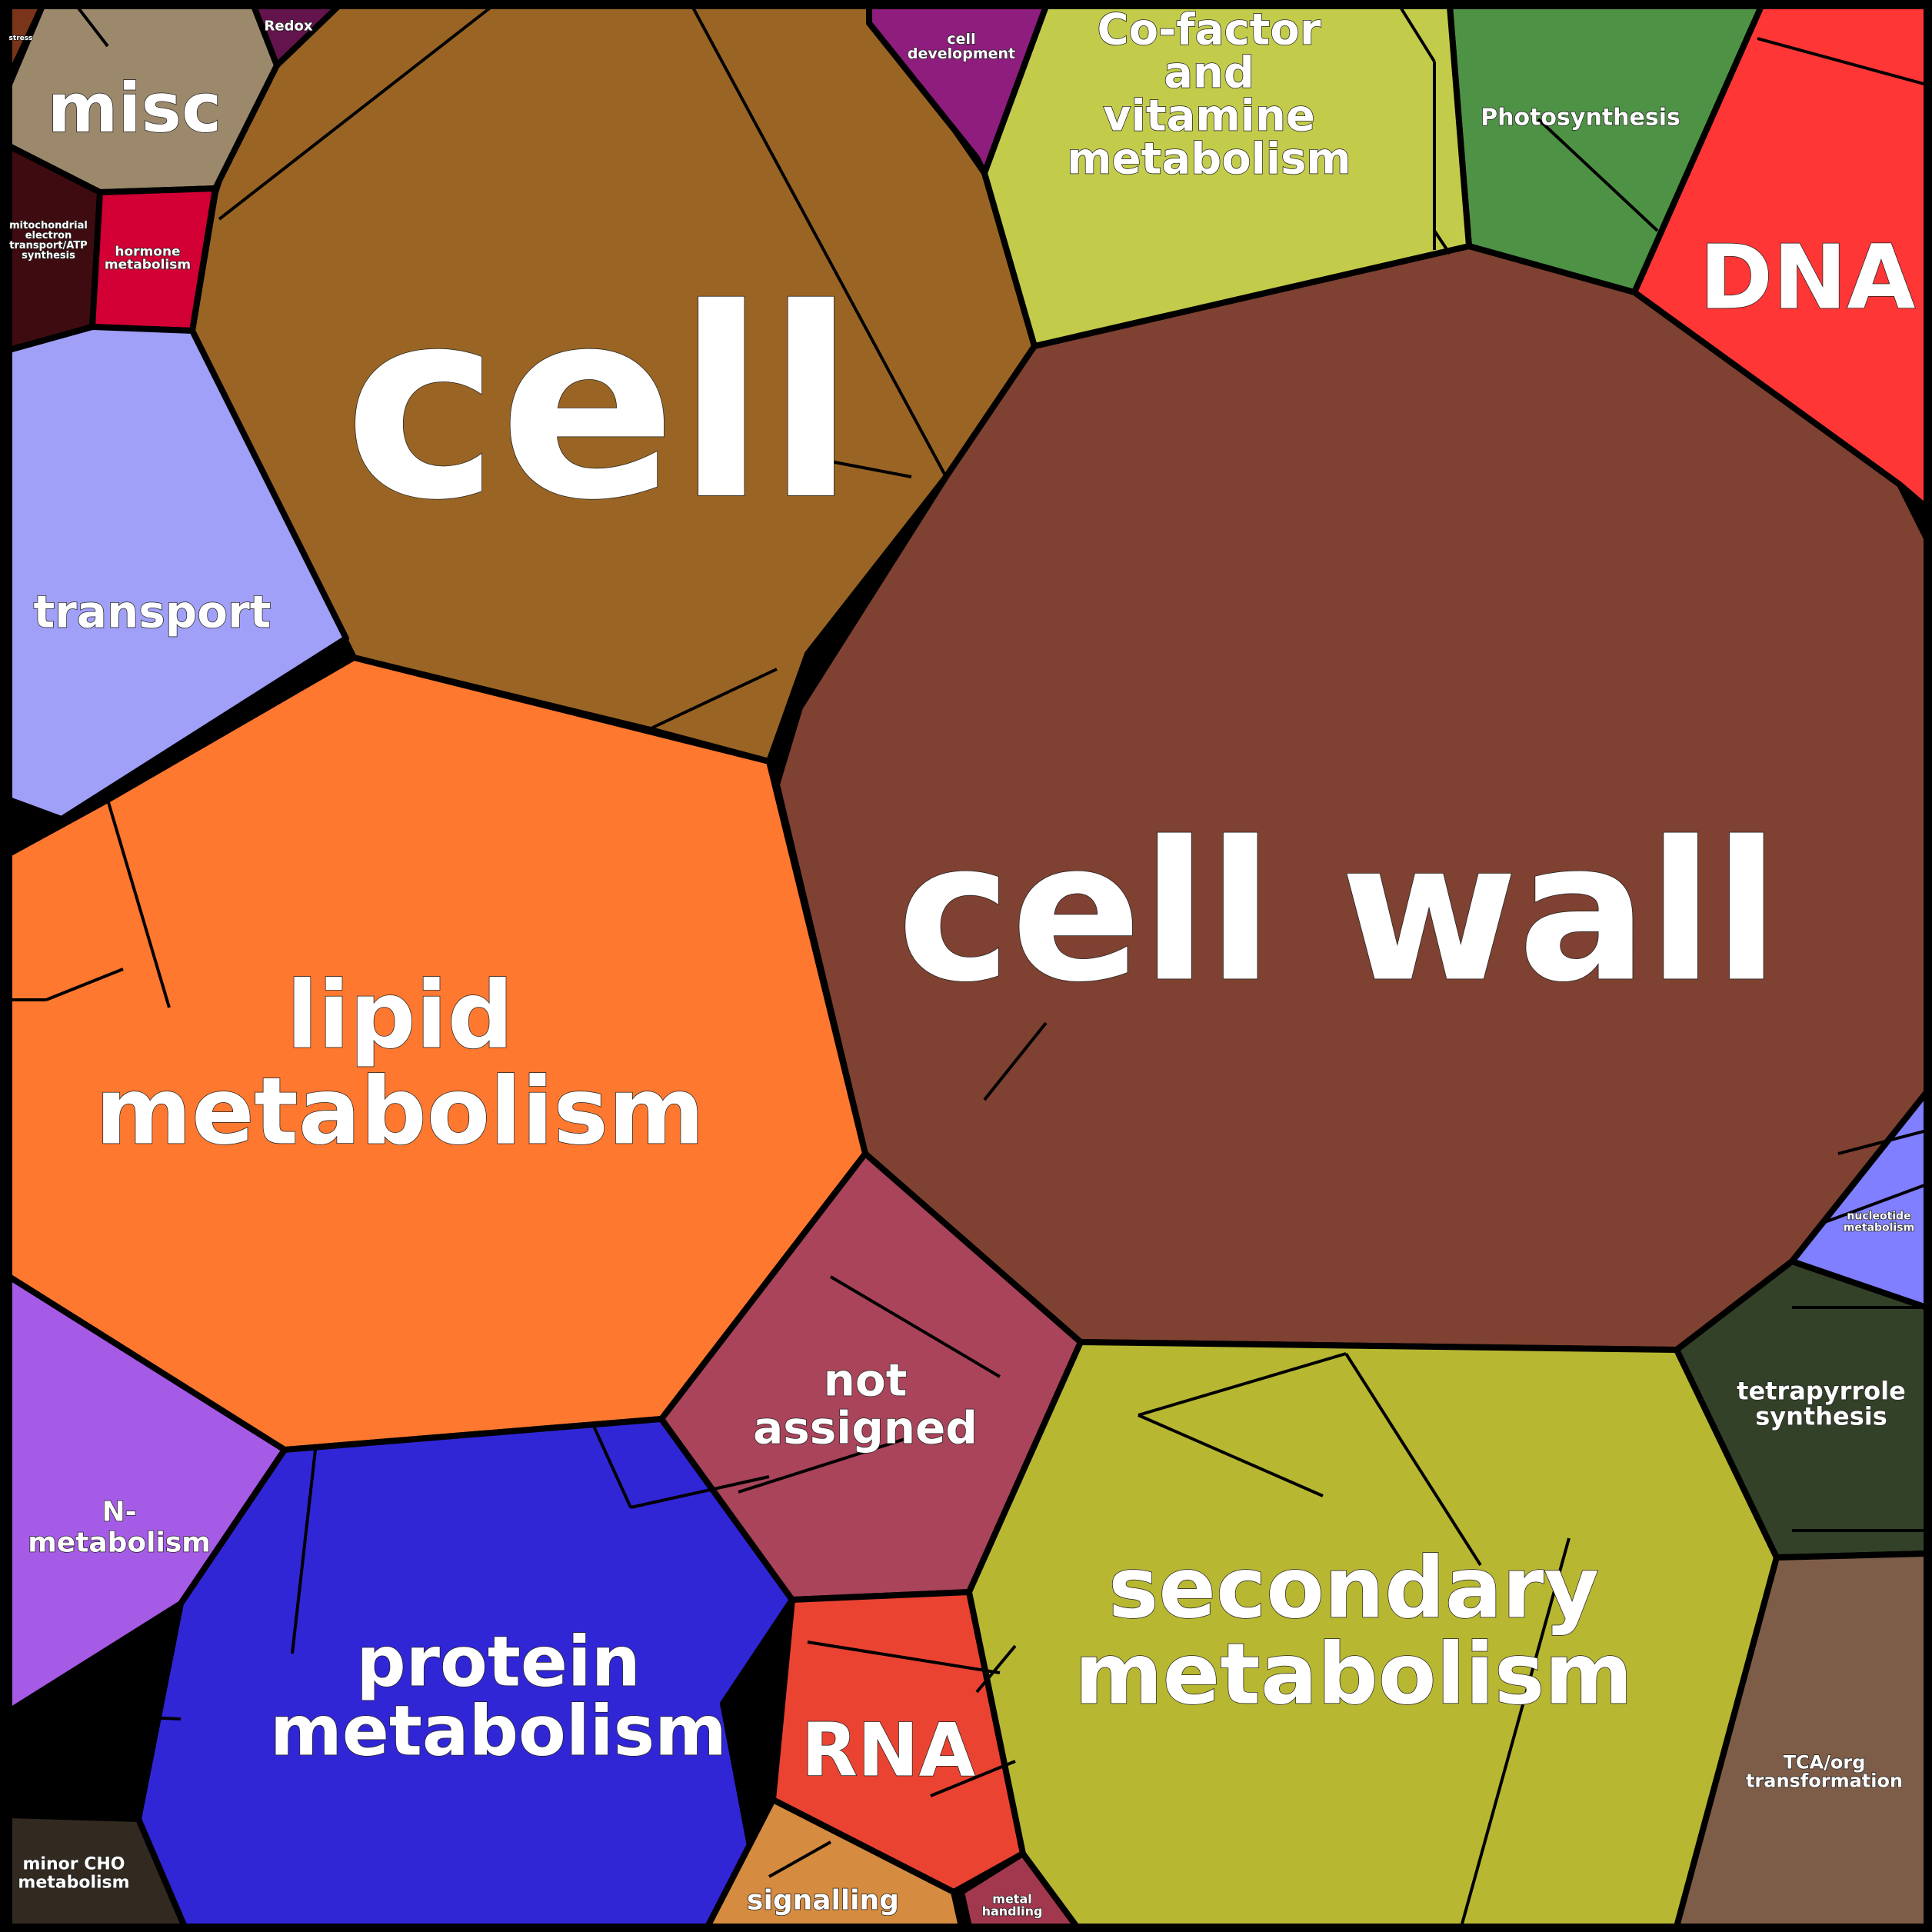  I want to click on label-secondary: secondary, so click(1353, 1588).